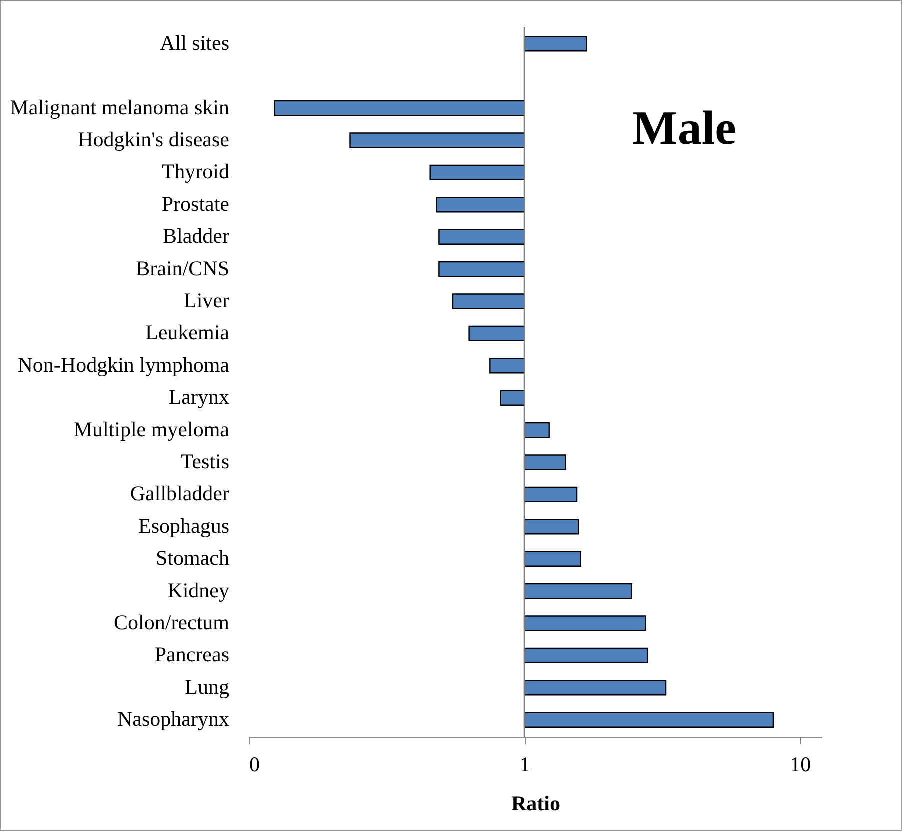 The image size is (904, 833). Describe the element at coordinates (193, 558) in the screenshot. I see `y-tick-label: Stomach` at that location.